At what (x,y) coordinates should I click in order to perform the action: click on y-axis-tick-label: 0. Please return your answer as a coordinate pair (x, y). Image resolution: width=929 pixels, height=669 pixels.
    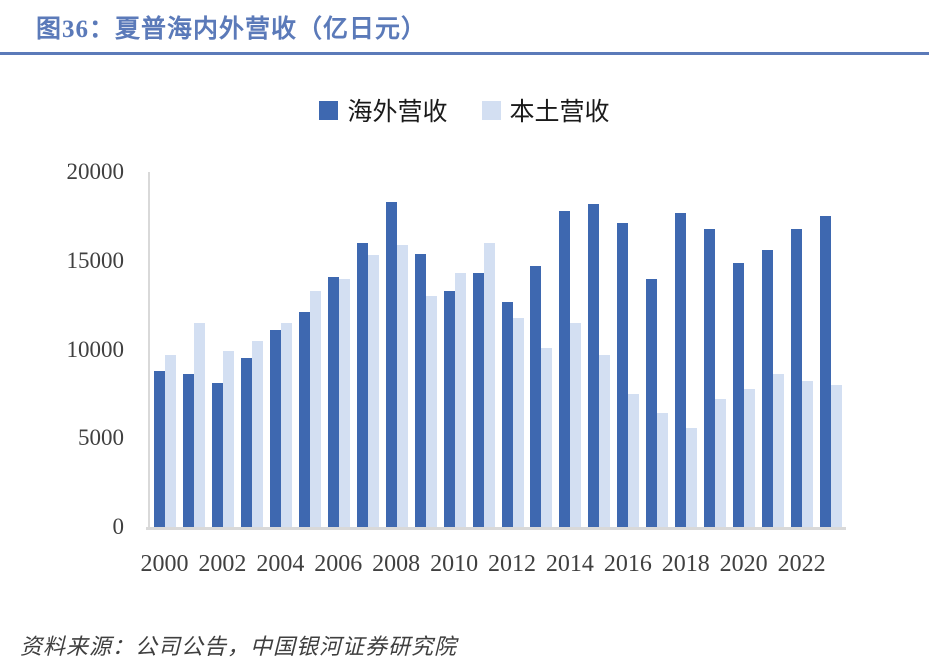
    Looking at the image, I should click on (118, 526).